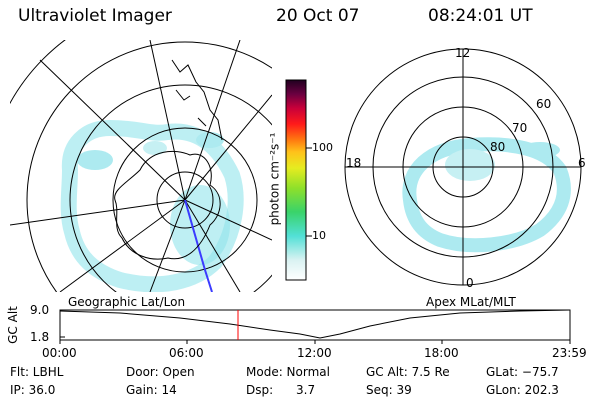 The image size is (600, 400). I want to click on mlat-label-80: 80, so click(498, 147).